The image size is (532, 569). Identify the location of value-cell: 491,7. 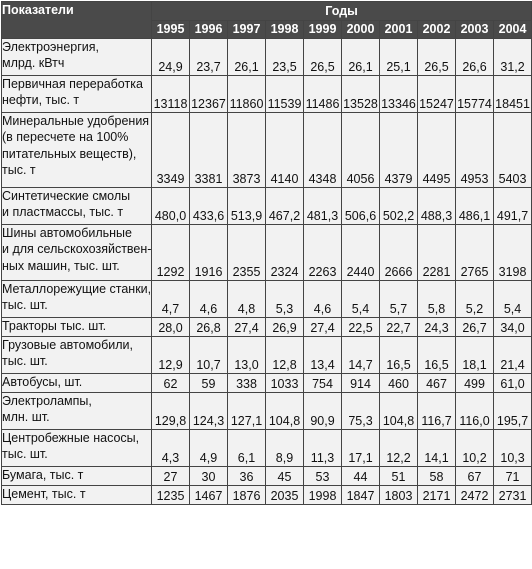
(512, 206).